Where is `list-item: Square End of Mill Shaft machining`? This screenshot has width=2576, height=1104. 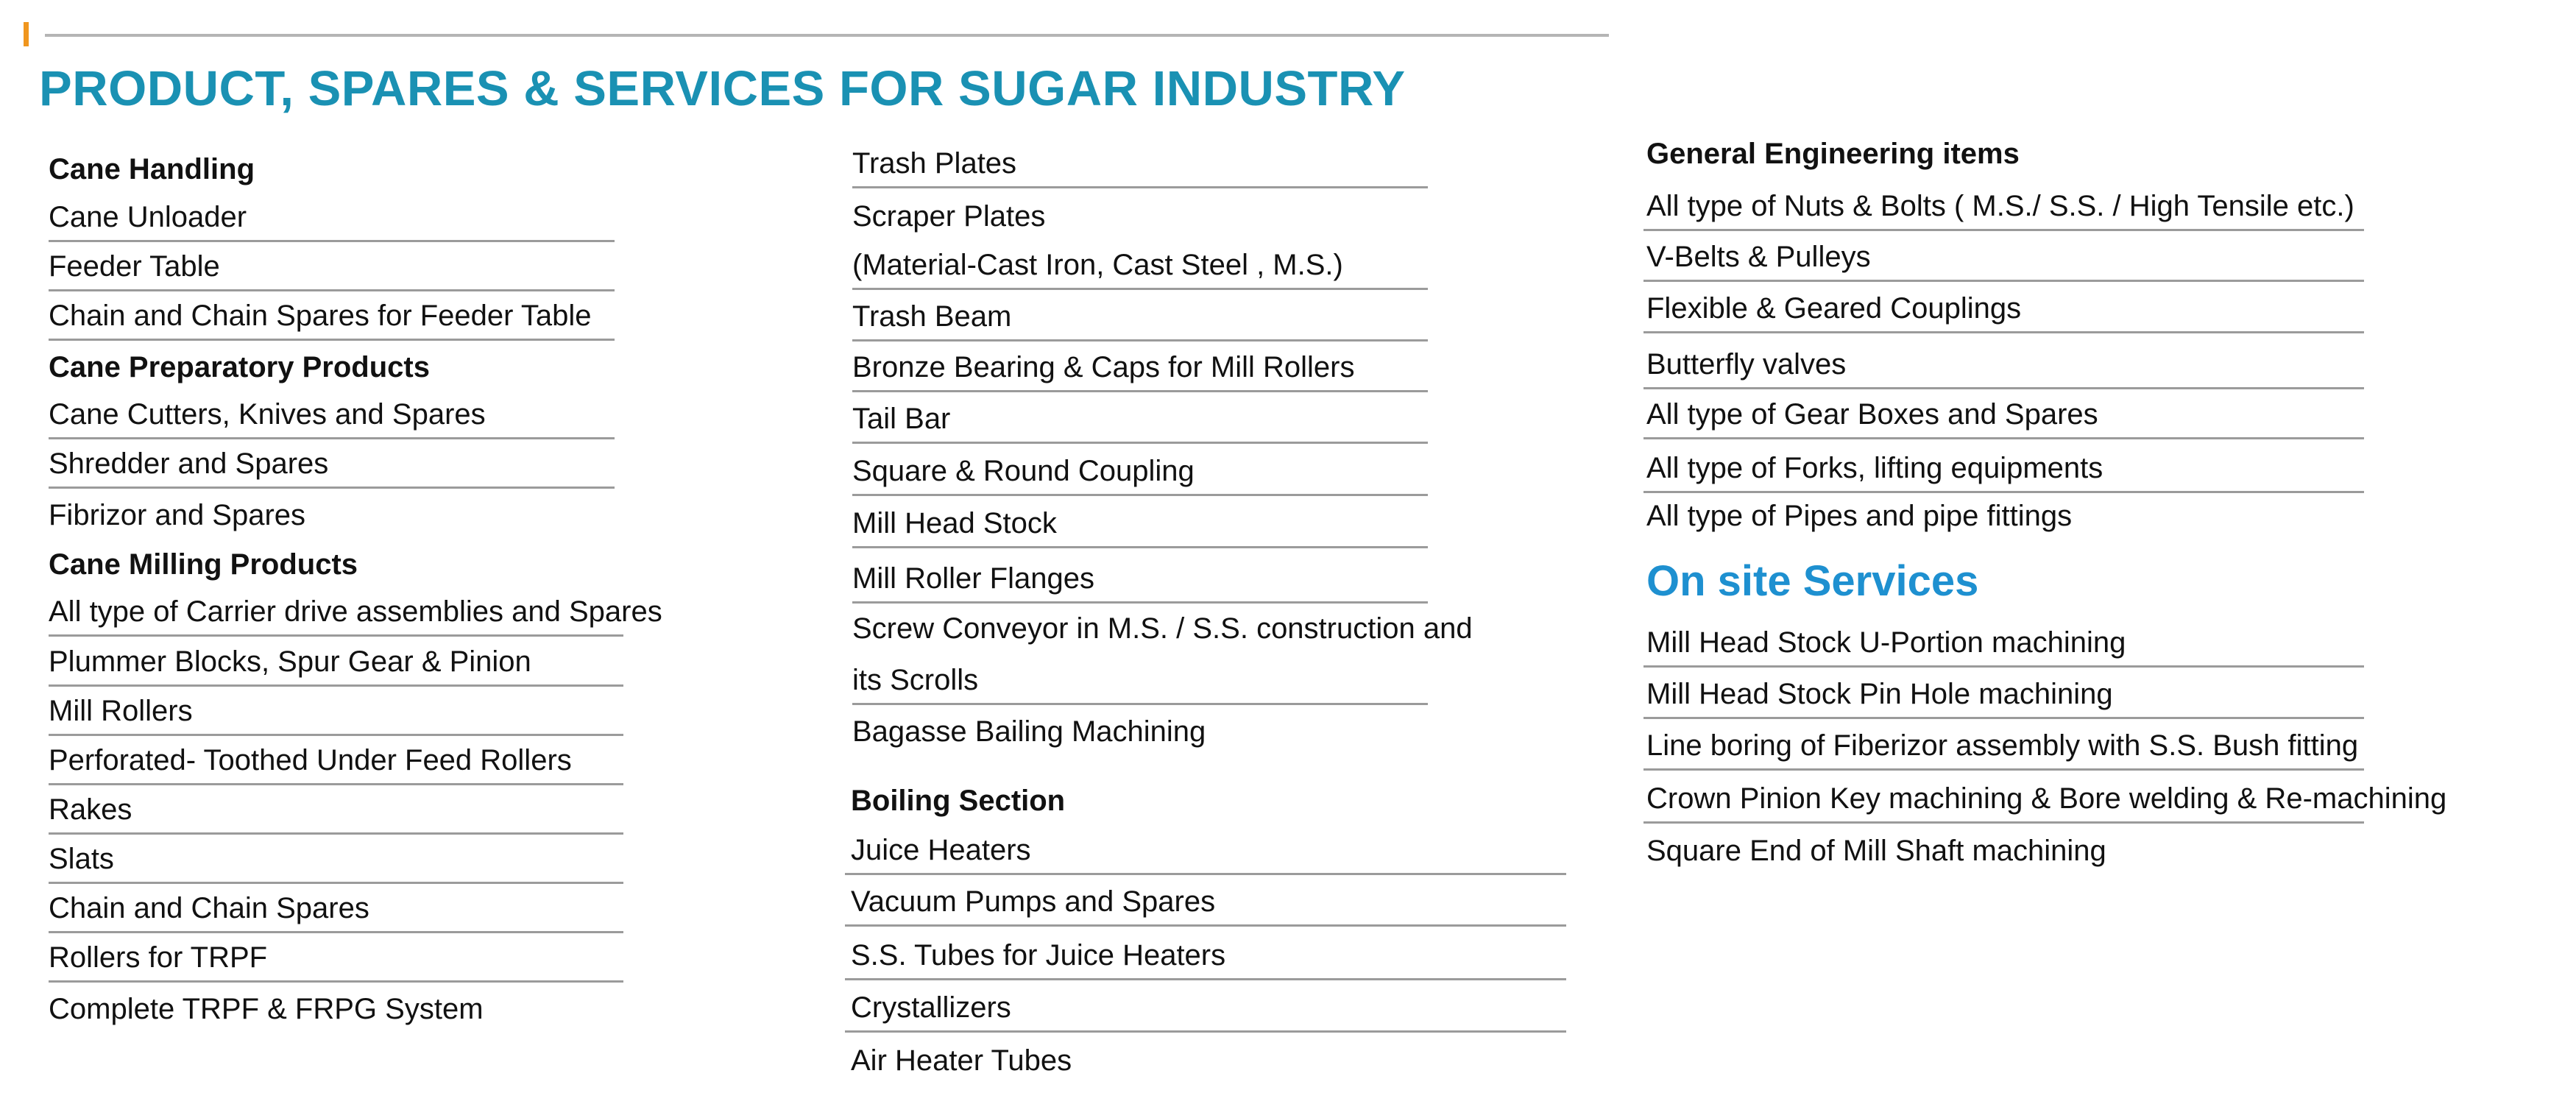
list-item: Square End of Mill Shaft machining is located at coordinates (1876, 851).